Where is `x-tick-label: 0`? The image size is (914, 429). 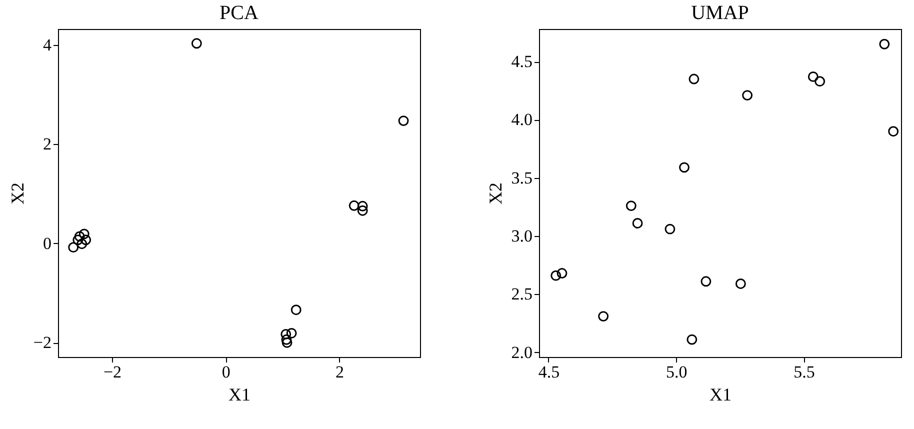
x-tick-label: 0 is located at coordinates (226, 372).